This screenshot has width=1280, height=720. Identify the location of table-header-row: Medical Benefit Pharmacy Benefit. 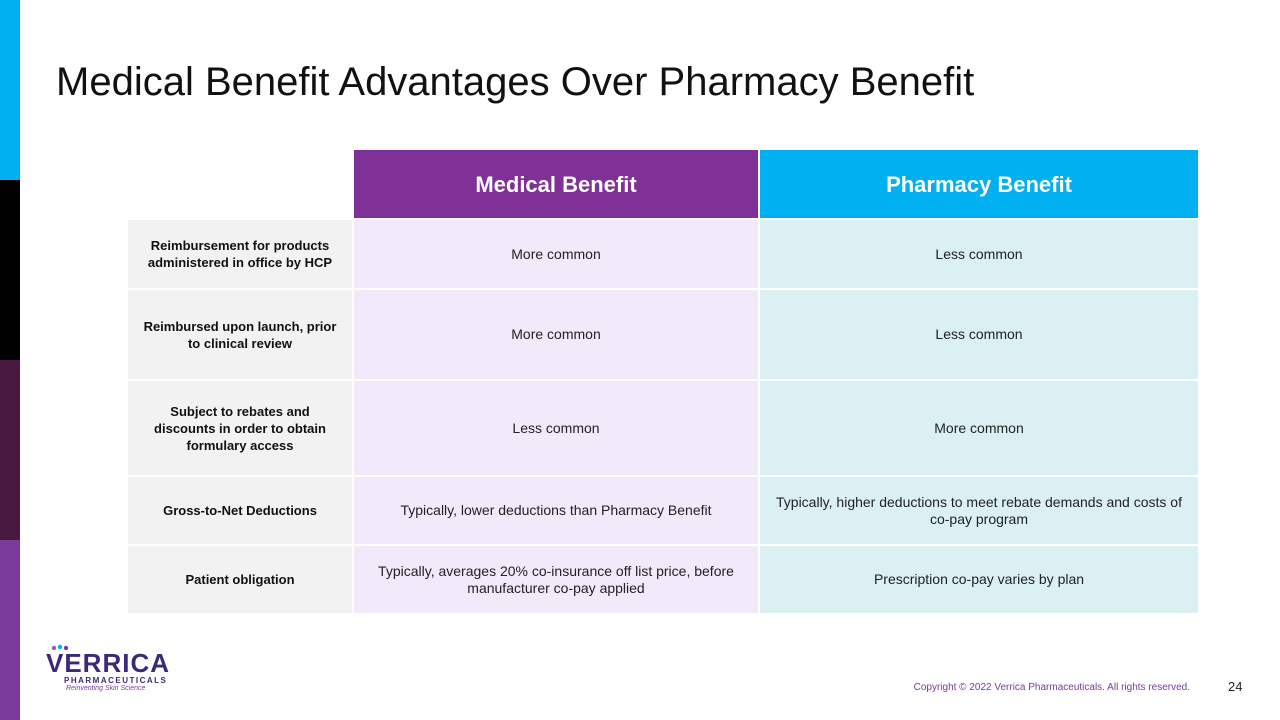
(663, 184).